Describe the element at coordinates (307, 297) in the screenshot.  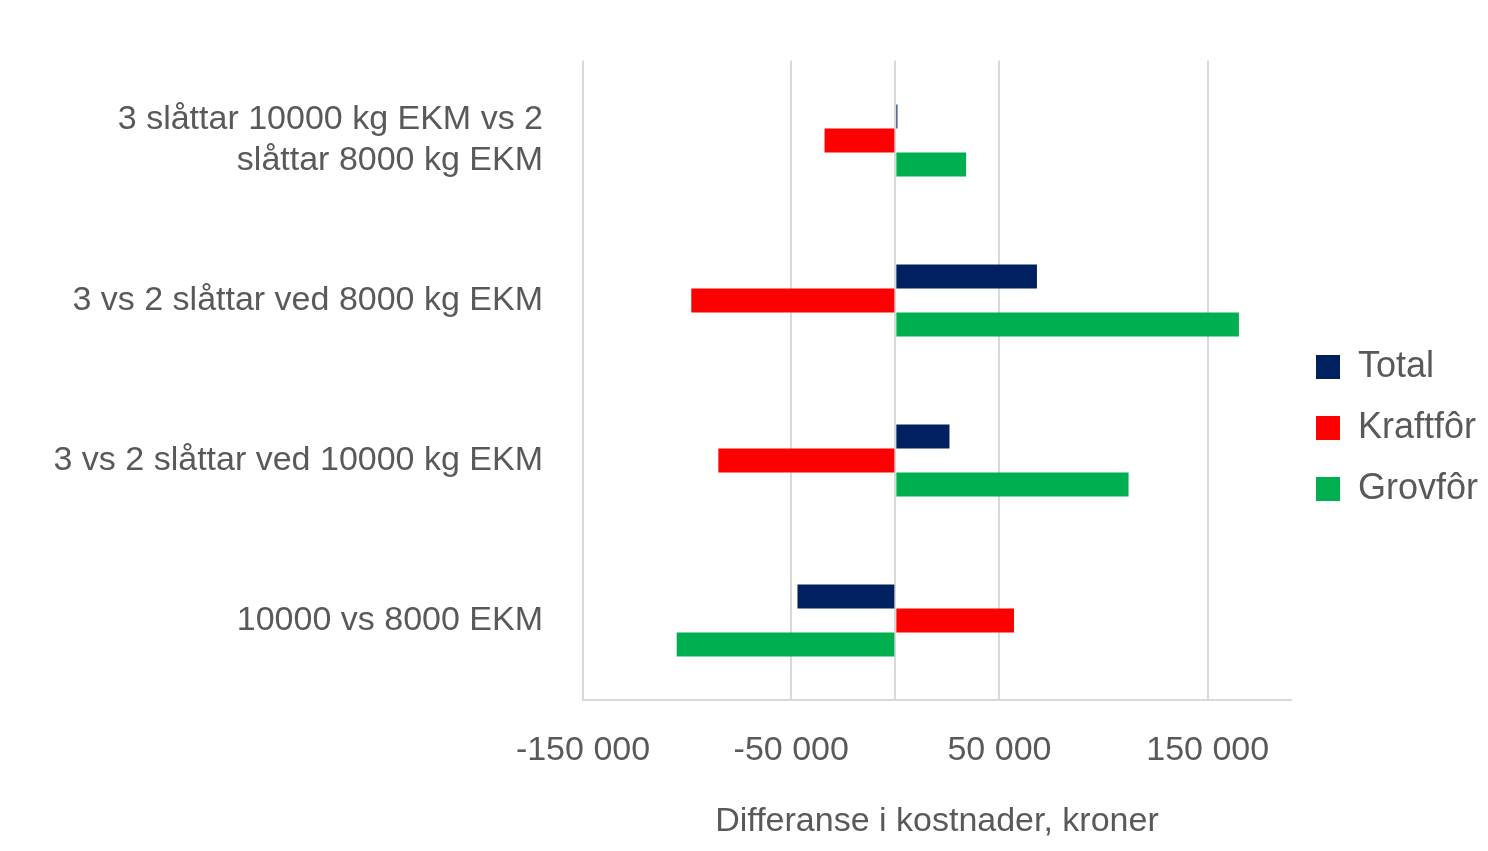
I see `y-tick-label: 3 vs 2 slåttar ved 8000 kg EKM` at that location.